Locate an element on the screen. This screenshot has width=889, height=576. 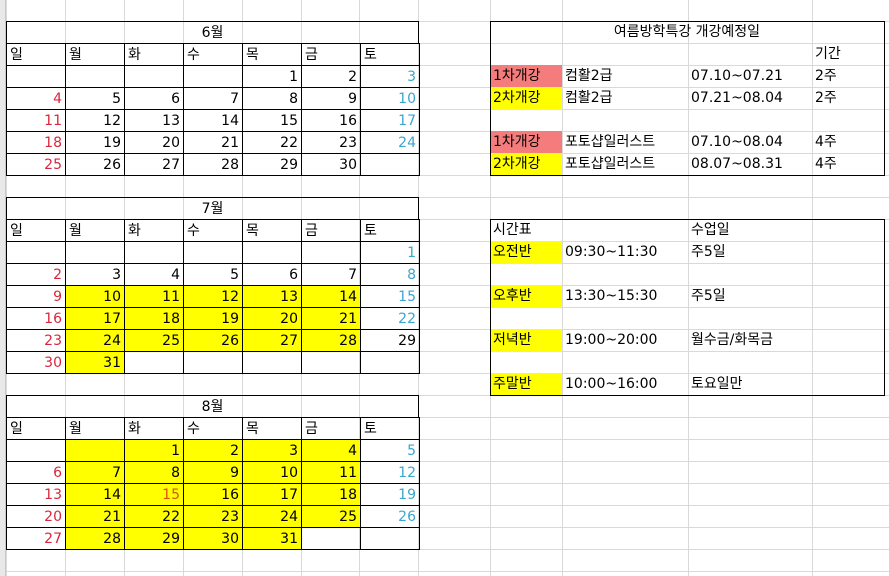
calendar-day-cell: 28 is located at coordinates (95, 538).